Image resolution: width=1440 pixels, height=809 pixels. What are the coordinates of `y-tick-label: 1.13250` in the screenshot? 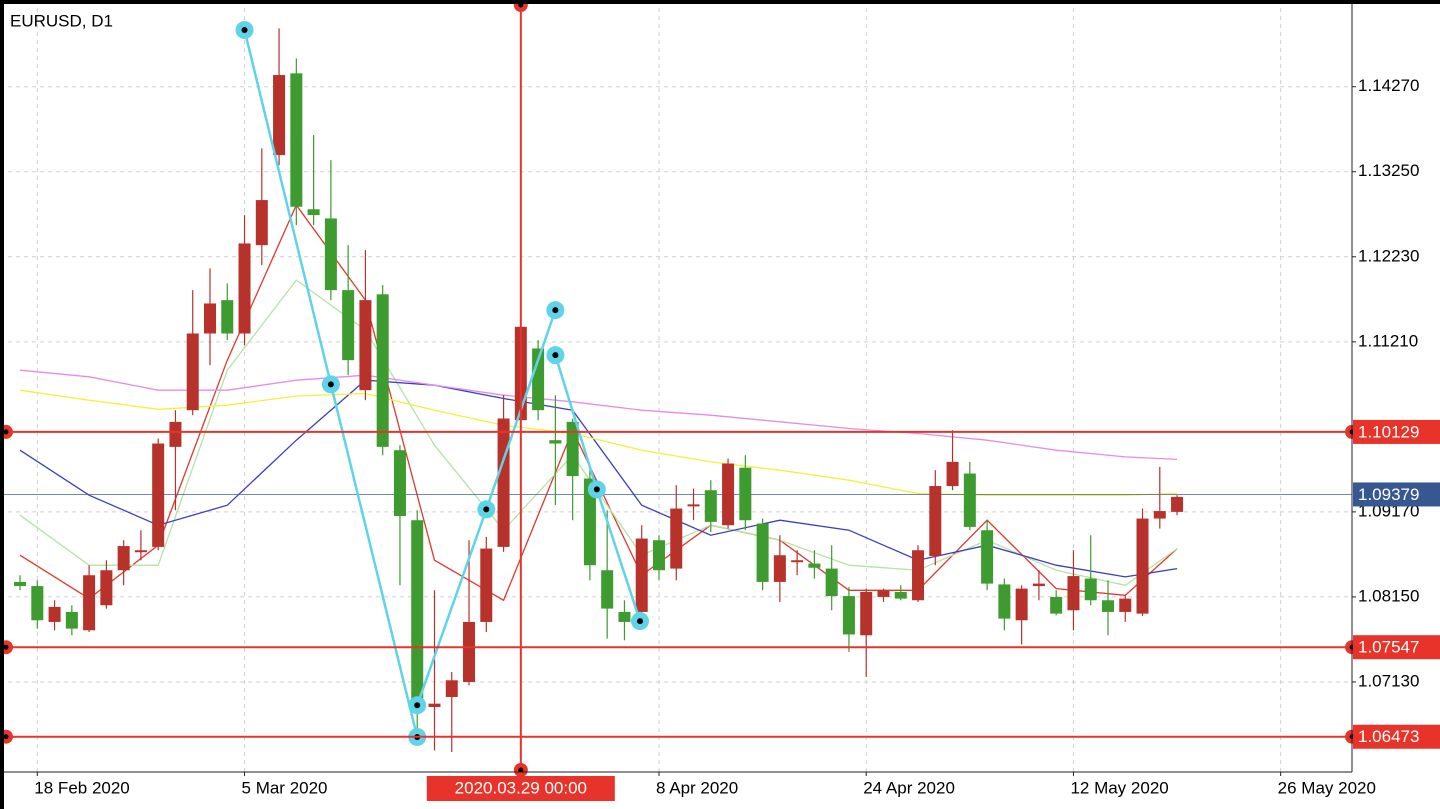 It's located at (1388, 170).